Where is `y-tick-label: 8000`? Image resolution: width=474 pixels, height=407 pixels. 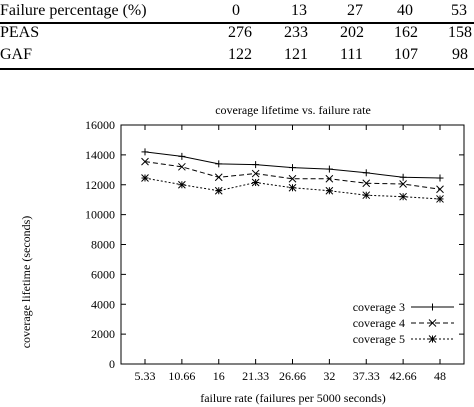
y-tick-label: 8000 is located at coordinates (103, 245).